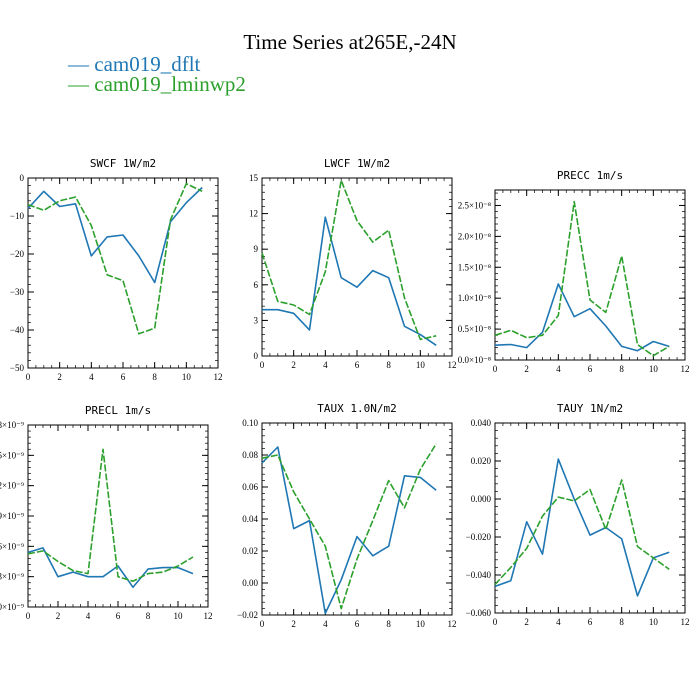 Image resolution: width=700 pixels, height=700 pixels. I want to click on y-tick-label: 0.000, so click(481, 499).